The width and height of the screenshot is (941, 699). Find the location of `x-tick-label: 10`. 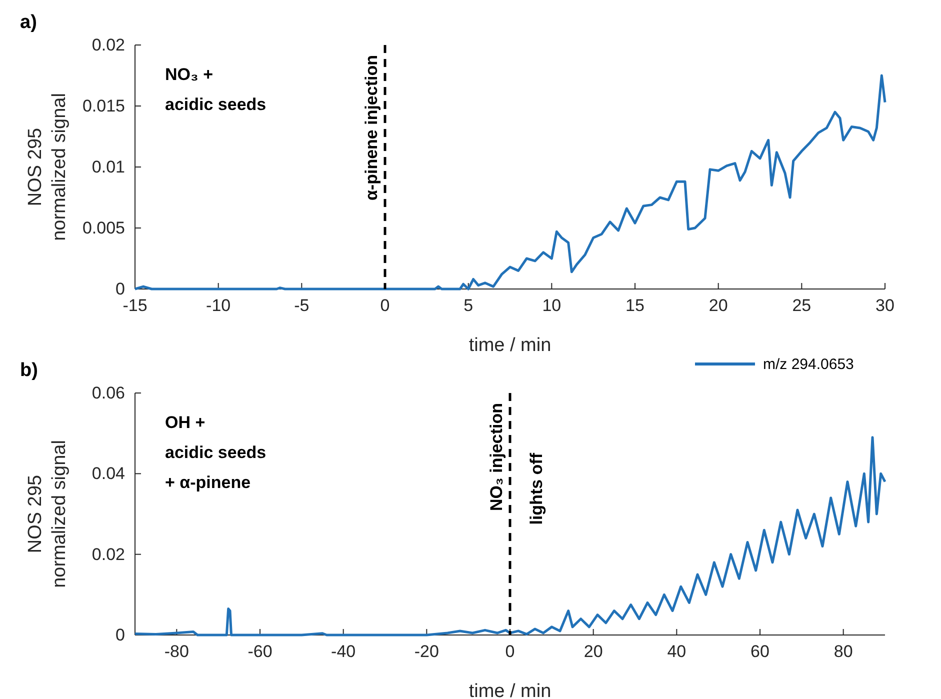

x-tick-label: 10 is located at coordinates (552, 306).